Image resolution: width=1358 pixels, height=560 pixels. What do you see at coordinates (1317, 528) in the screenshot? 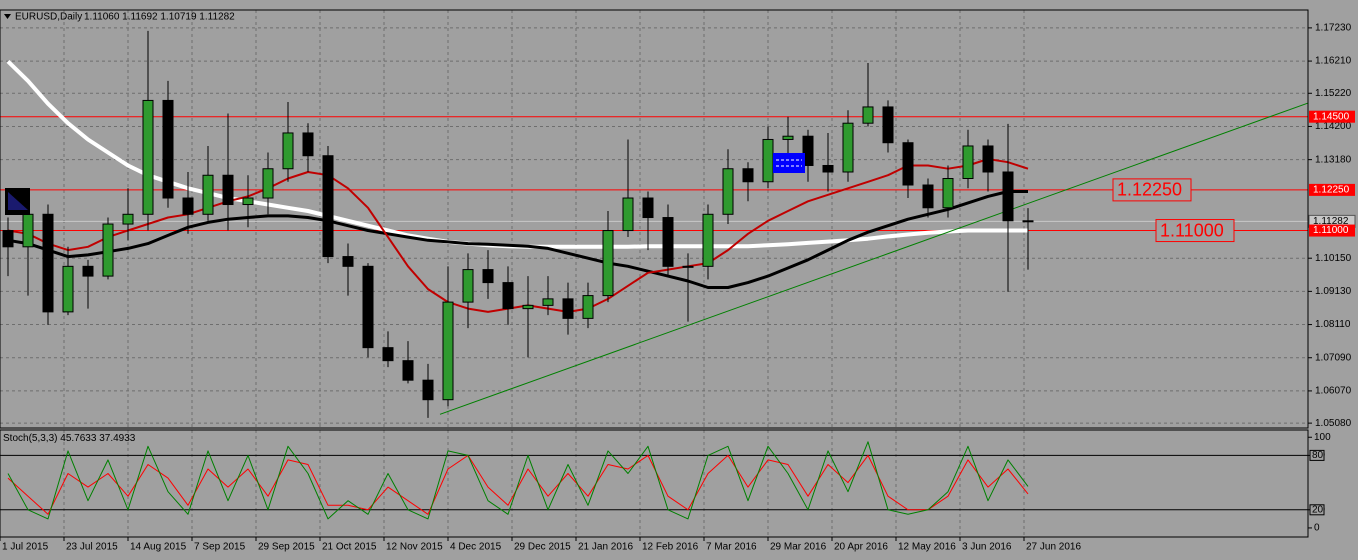
I see `stoch-tick-label: 0` at bounding box center [1317, 528].